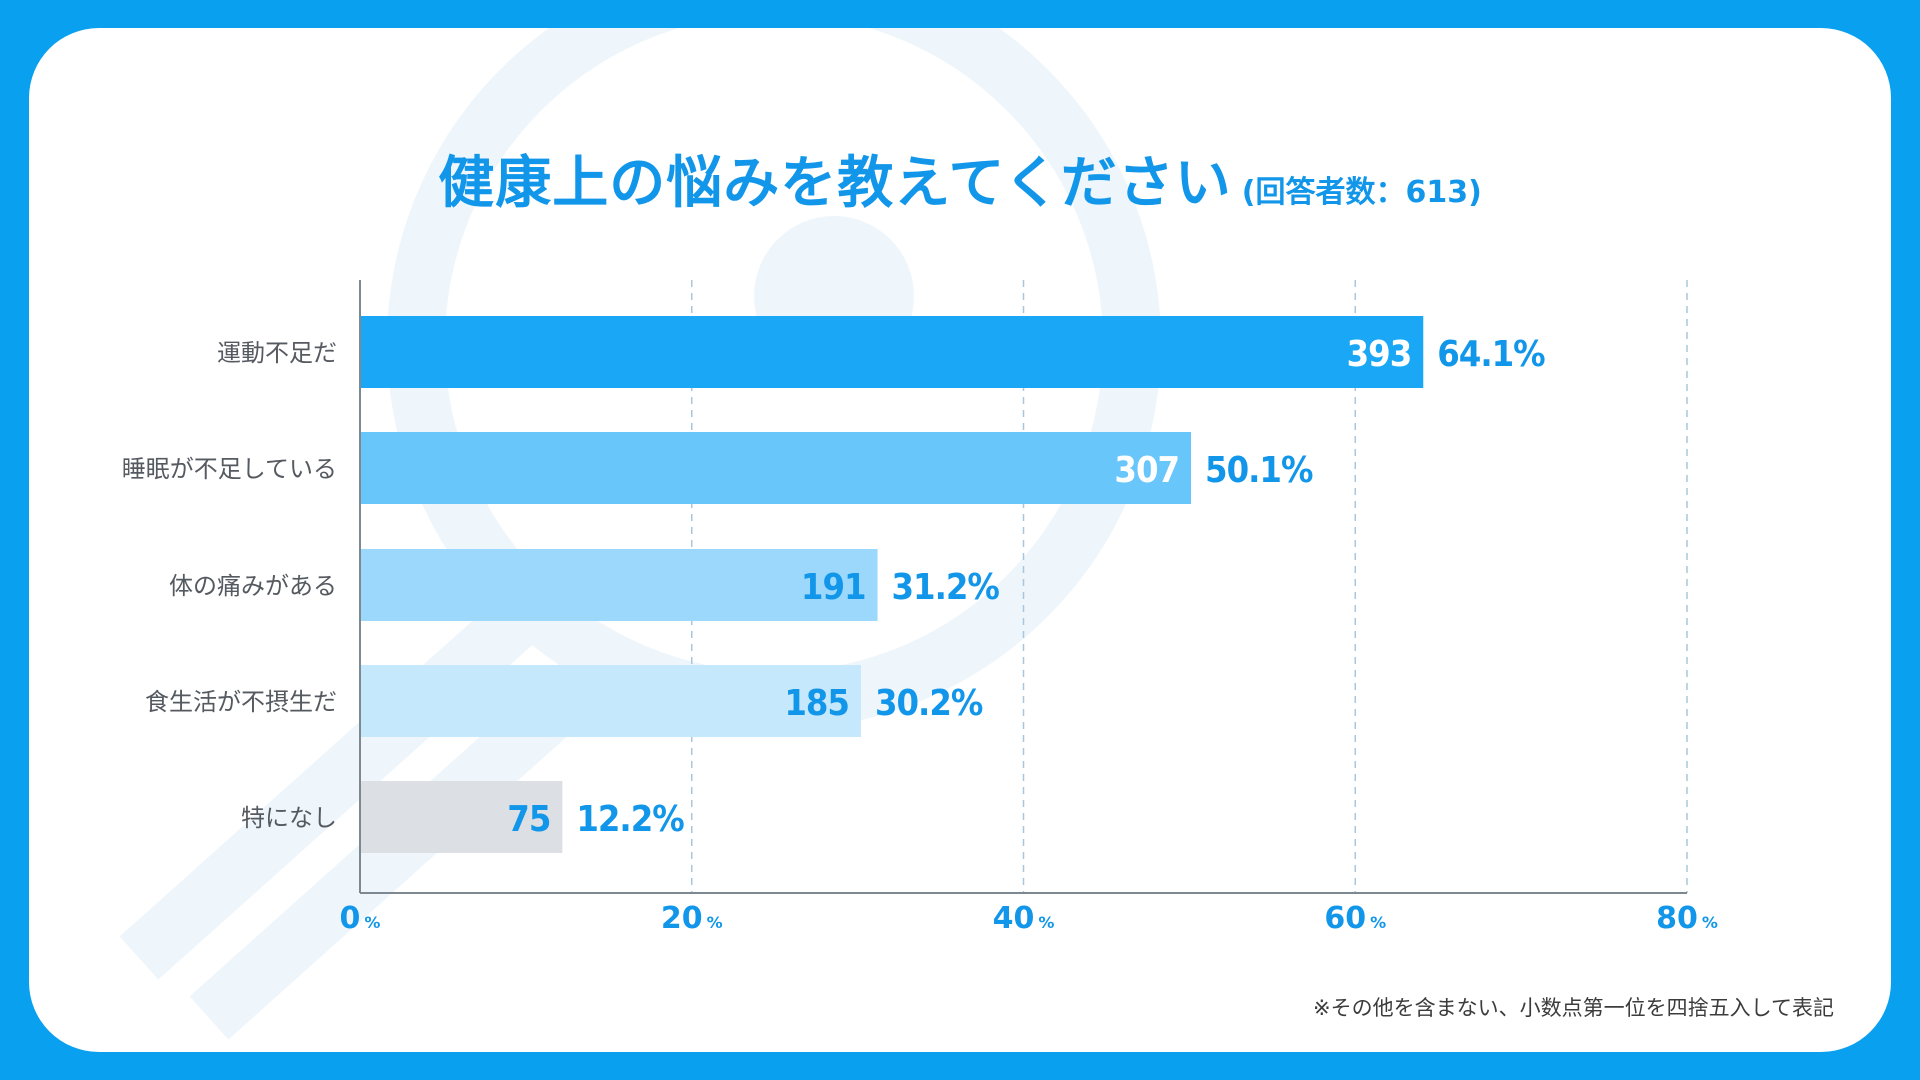  I want to click on count-label-4: 185, so click(816, 703).